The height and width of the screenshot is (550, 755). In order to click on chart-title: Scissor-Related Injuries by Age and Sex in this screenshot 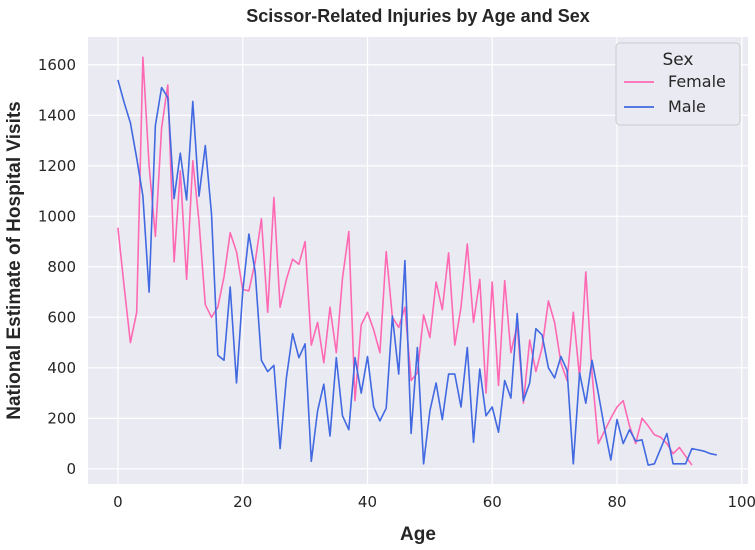, I will do `click(417, 16)`.